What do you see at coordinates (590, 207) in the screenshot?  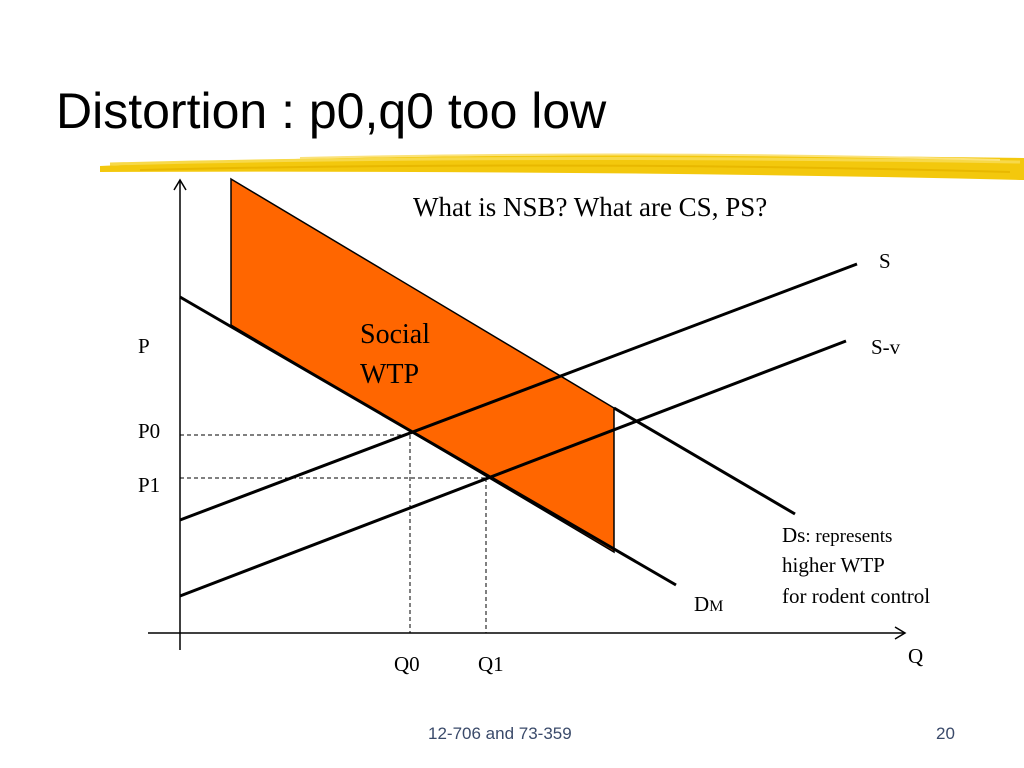 I see `question-text: What is NSB? What are CS, PS?` at bounding box center [590, 207].